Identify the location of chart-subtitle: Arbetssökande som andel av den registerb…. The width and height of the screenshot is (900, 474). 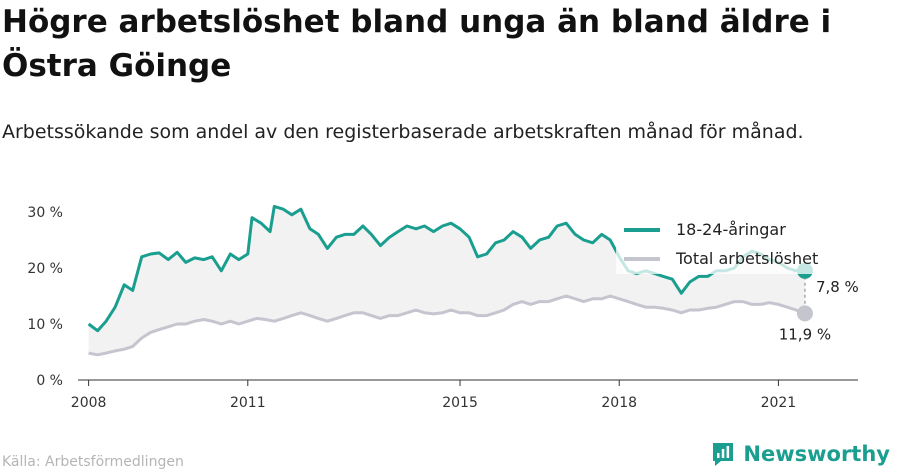
(403, 132).